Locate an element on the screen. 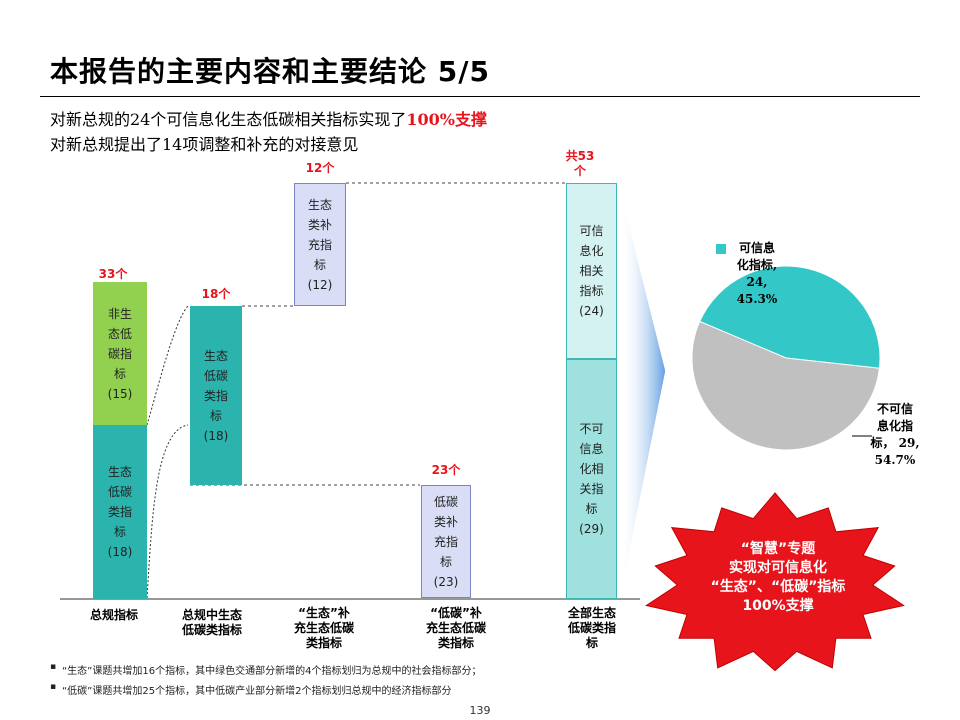 This screenshot has height=720, width=960. pie-slice-cannot-info is located at coordinates (785, 385).